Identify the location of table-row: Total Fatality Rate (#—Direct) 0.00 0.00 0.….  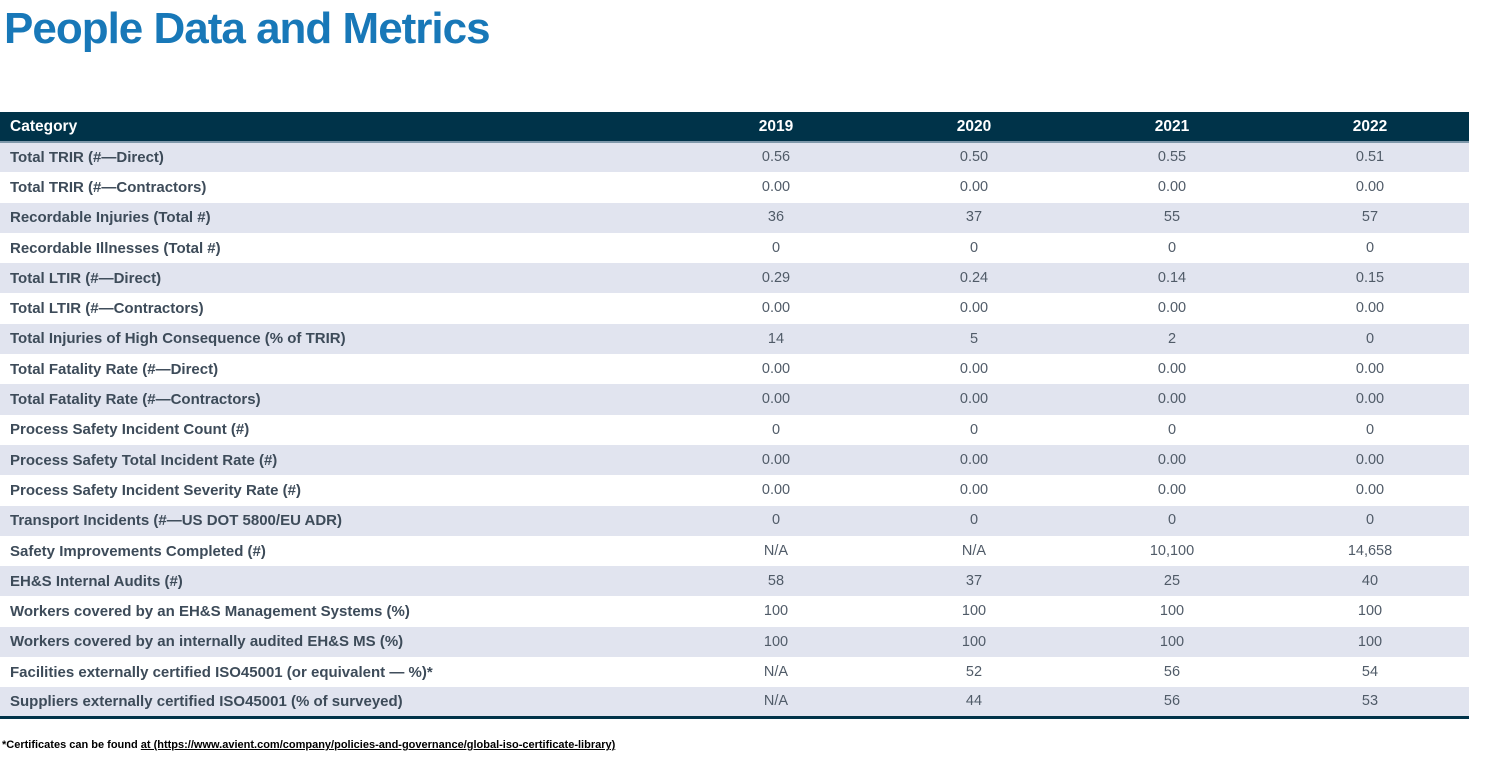
(734, 369).